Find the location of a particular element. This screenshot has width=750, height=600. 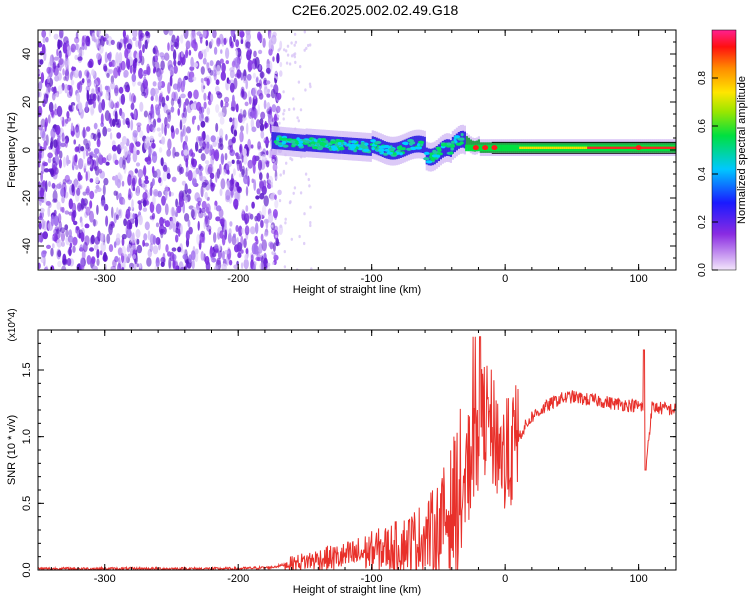

y-tick-label: 0.0 is located at coordinates (27, 569).